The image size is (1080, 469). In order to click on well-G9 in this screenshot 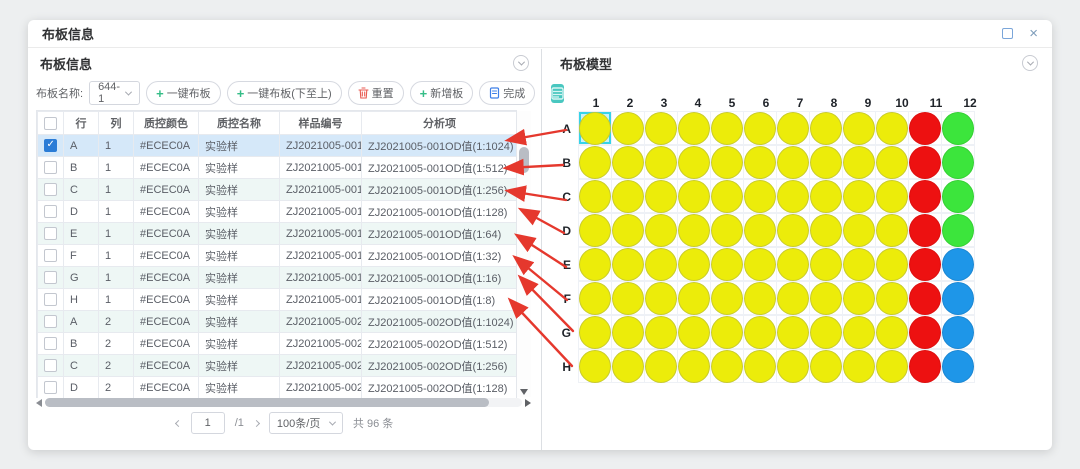, I will do `click(859, 332)`.